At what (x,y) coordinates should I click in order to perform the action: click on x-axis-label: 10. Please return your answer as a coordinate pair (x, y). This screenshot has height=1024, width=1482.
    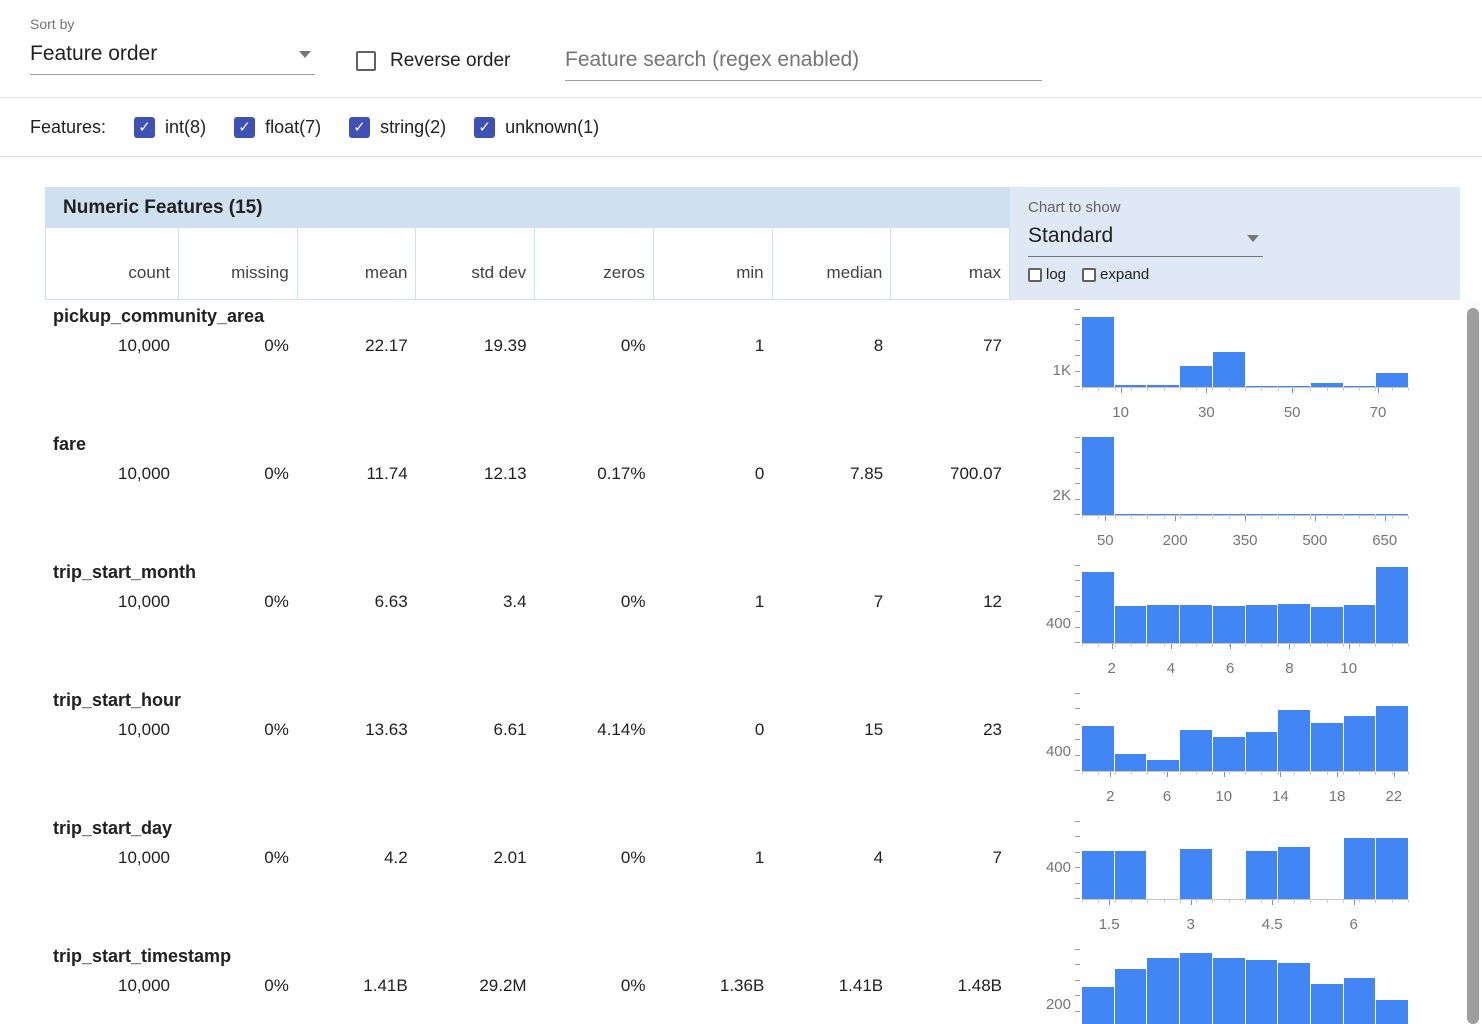
    Looking at the image, I should click on (1120, 412).